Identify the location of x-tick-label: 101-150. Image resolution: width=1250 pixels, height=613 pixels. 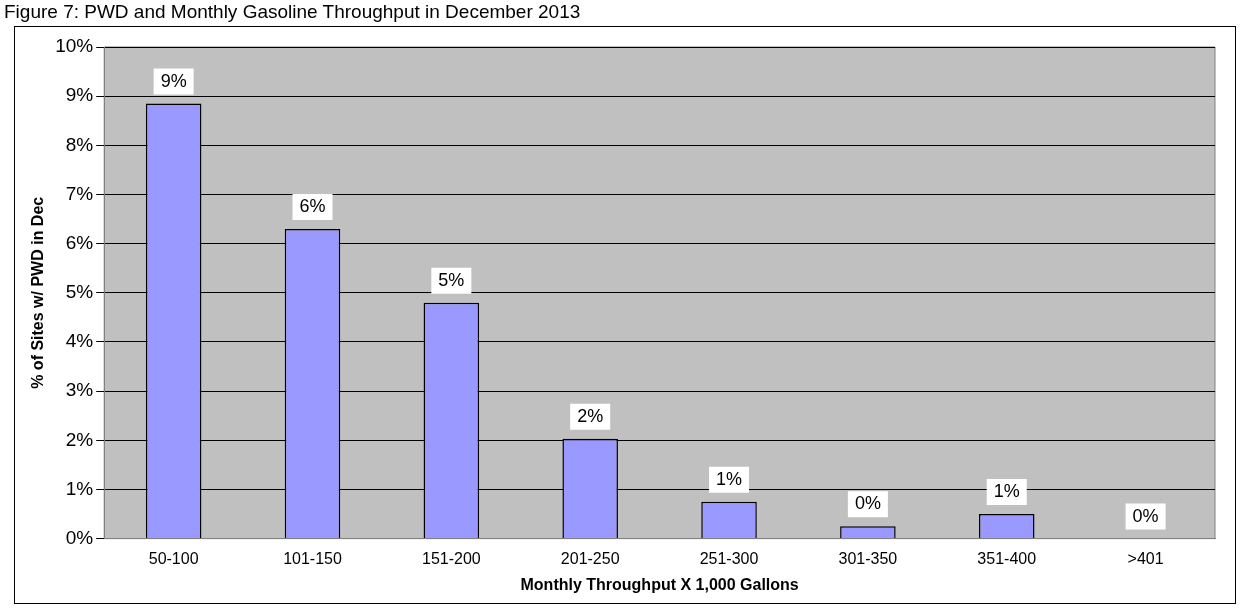
(312, 558).